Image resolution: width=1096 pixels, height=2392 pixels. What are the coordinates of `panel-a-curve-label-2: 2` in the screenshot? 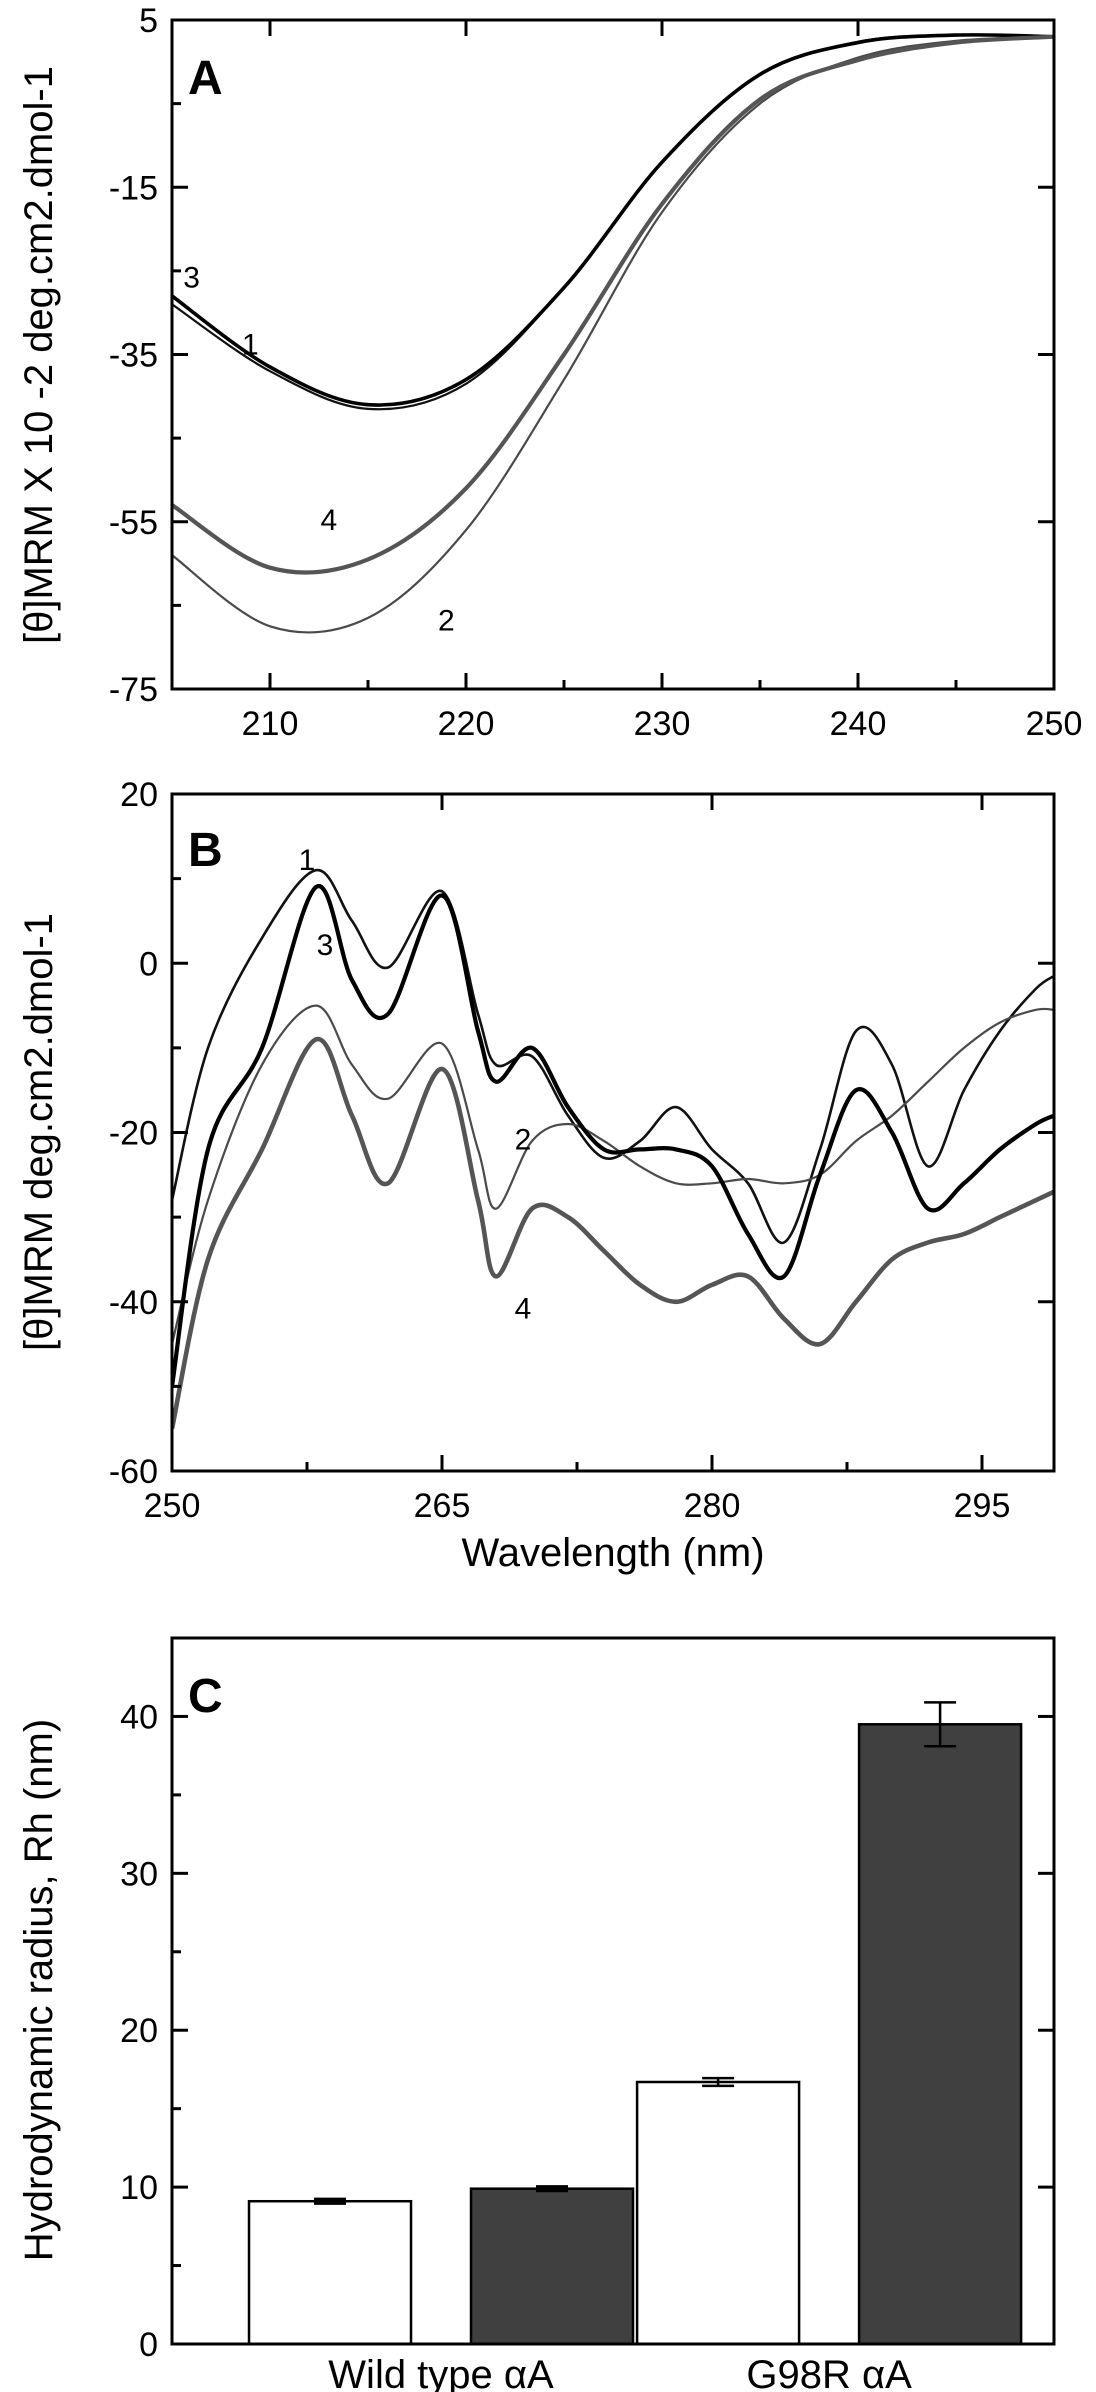 It's located at (446, 620).